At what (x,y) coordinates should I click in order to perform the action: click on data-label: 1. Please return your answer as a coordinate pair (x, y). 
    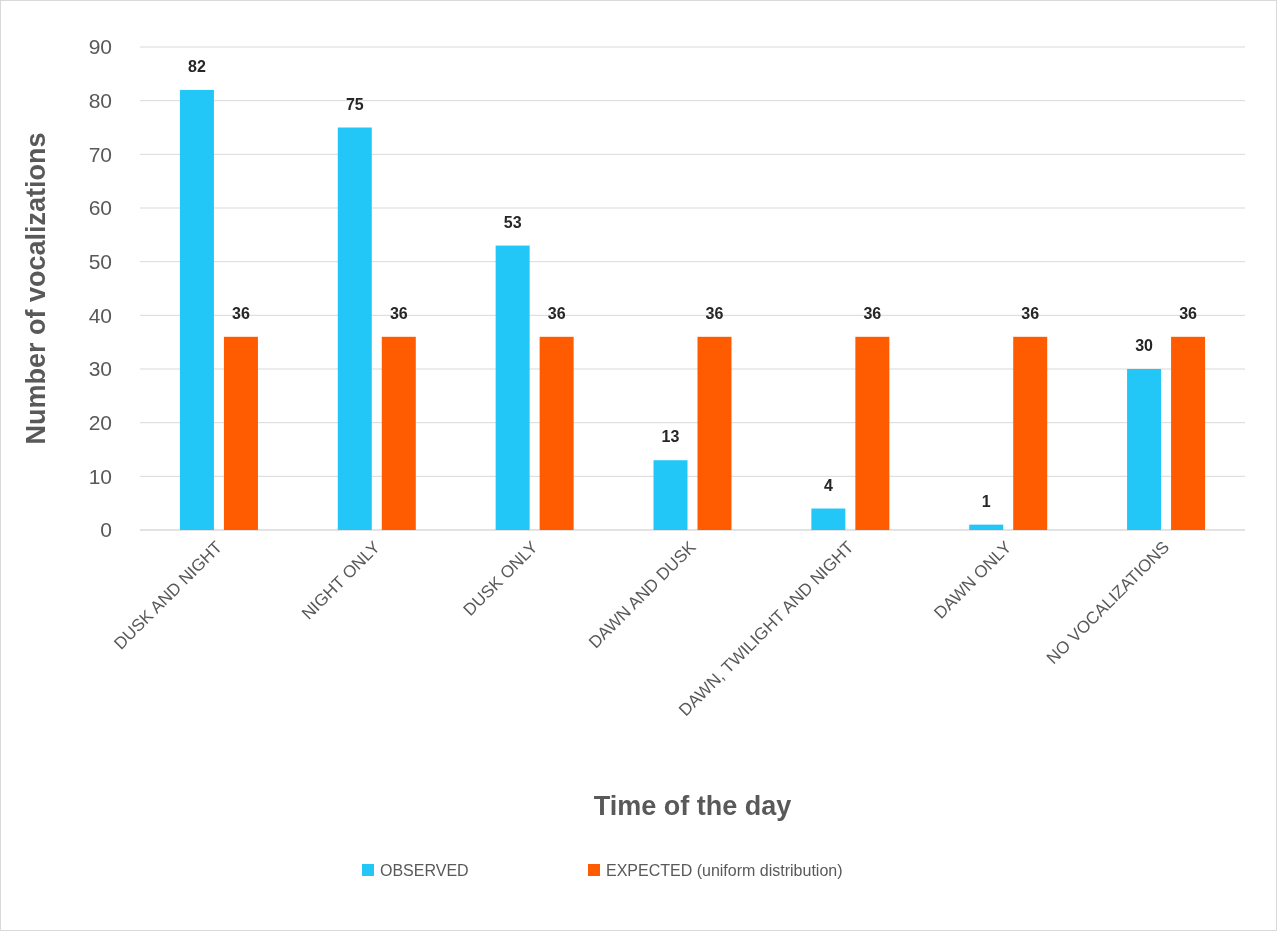
    Looking at the image, I should click on (986, 501).